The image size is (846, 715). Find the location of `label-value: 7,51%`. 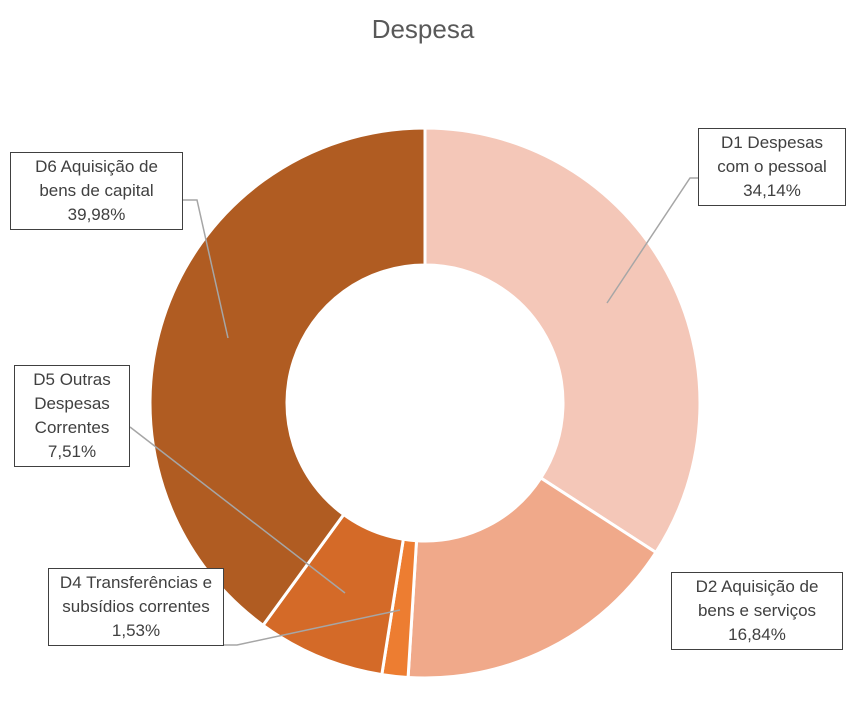

label-value: 7,51% is located at coordinates (72, 451).